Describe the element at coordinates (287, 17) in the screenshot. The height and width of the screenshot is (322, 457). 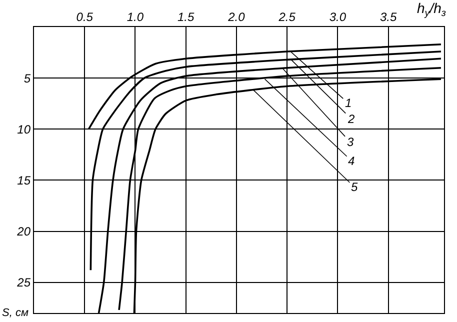
I see `x-tick-label: 2.5` at that location.